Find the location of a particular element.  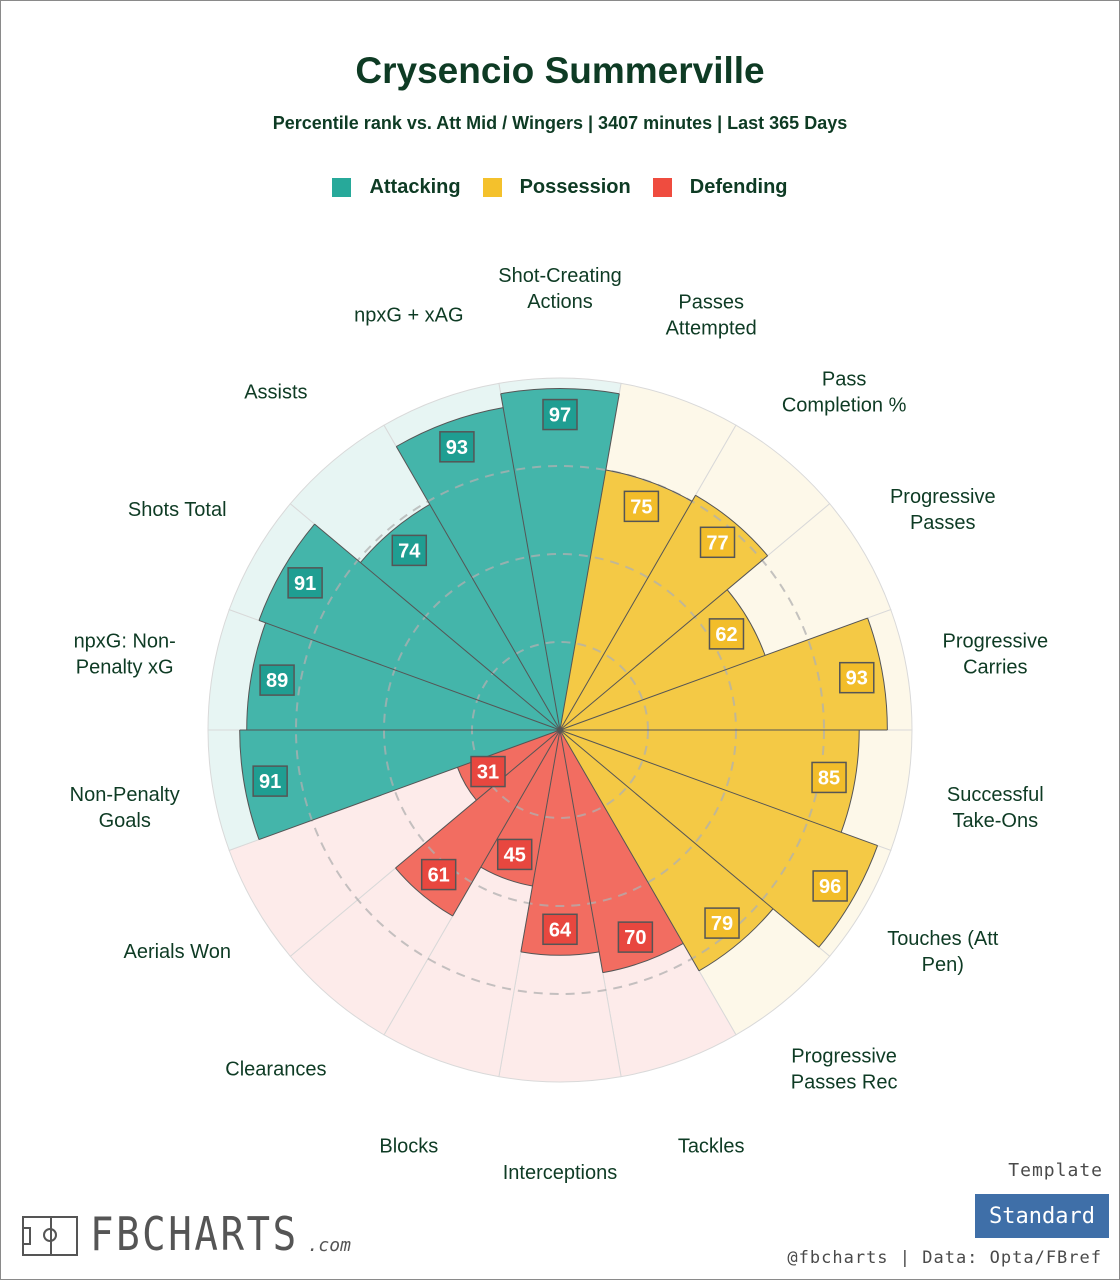

bar-touches-att-pen- is located at coordinates (719, 839).